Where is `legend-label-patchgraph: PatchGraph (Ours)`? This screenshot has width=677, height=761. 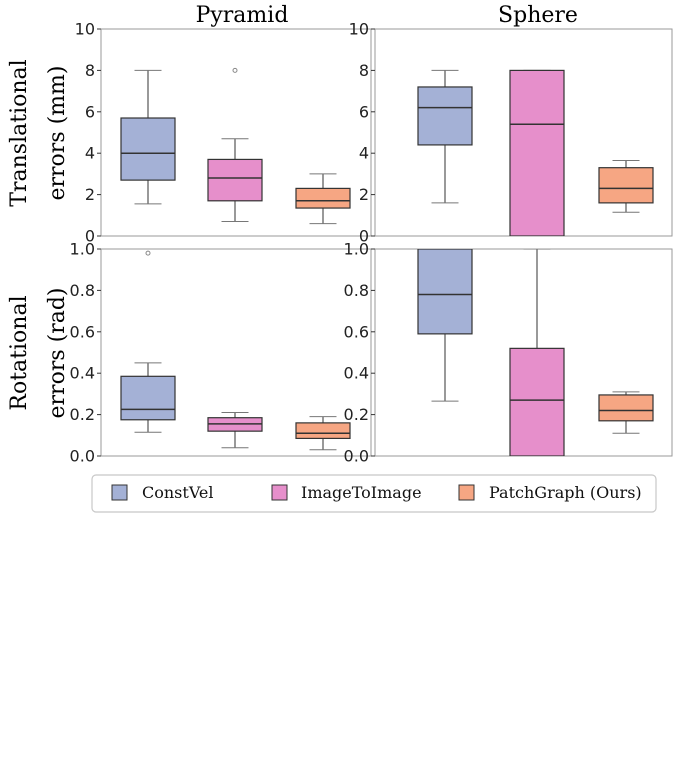 legend-label-patchgraph: PatchGraph (Ours) is located at coordinates (565, 492).